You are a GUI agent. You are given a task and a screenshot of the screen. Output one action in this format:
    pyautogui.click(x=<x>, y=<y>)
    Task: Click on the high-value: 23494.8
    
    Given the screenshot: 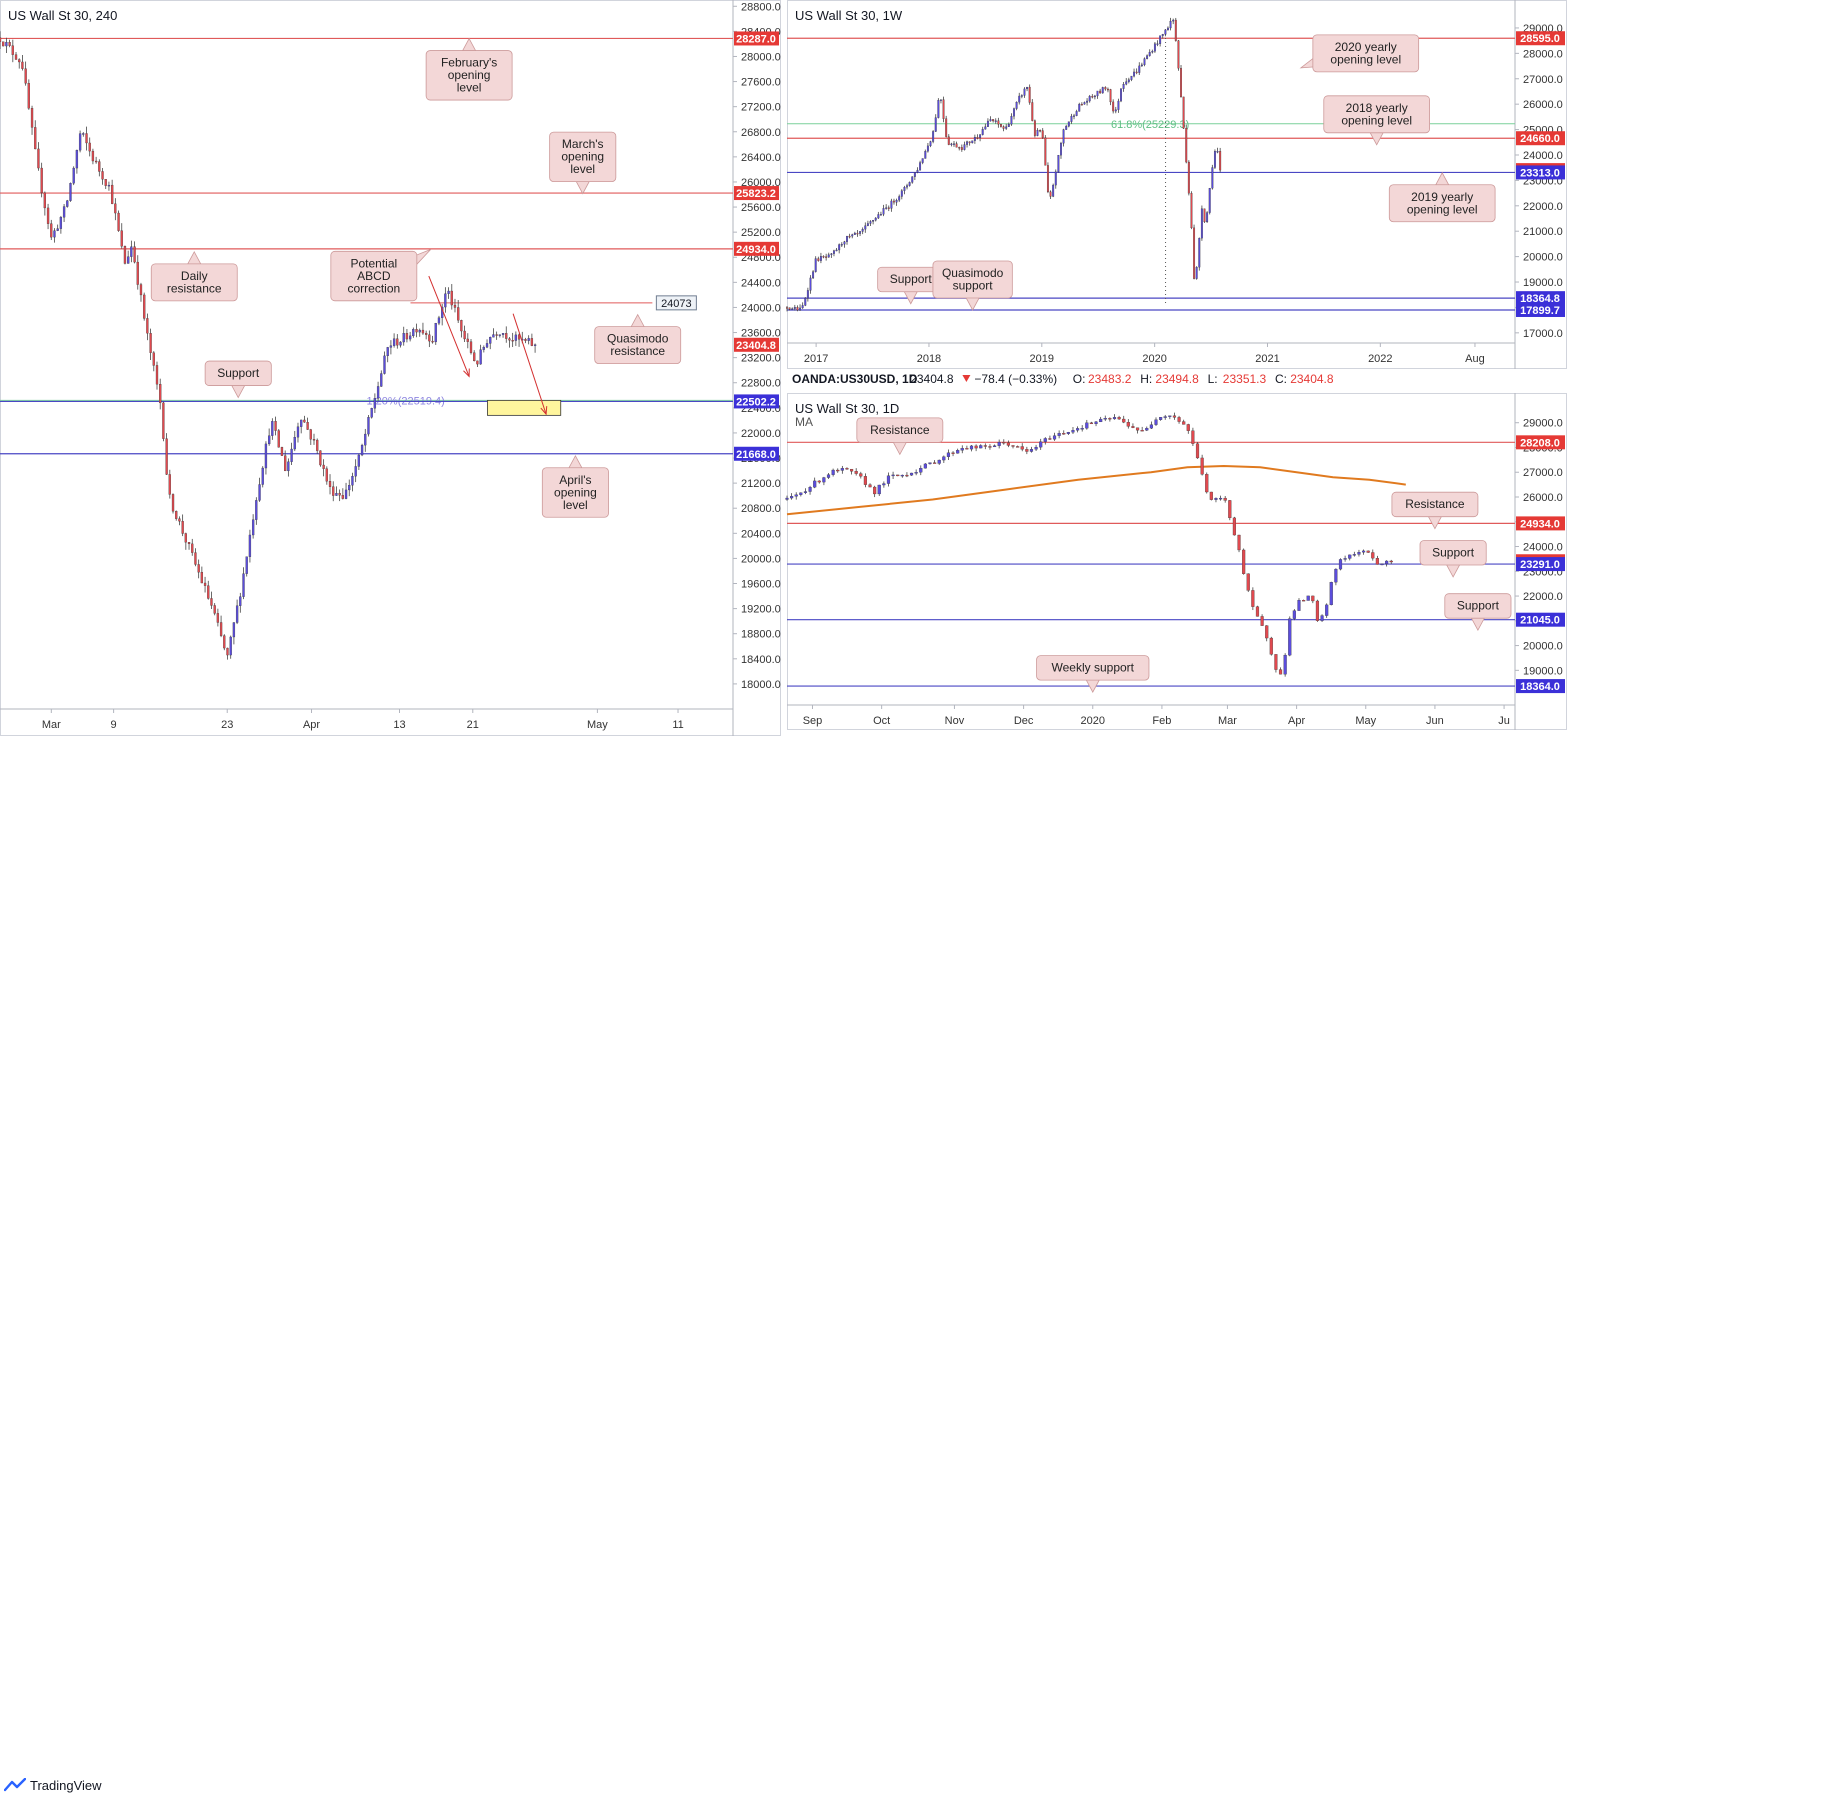 What is the action you would take?
    pyautogui.click(x=1177, y=379)
    